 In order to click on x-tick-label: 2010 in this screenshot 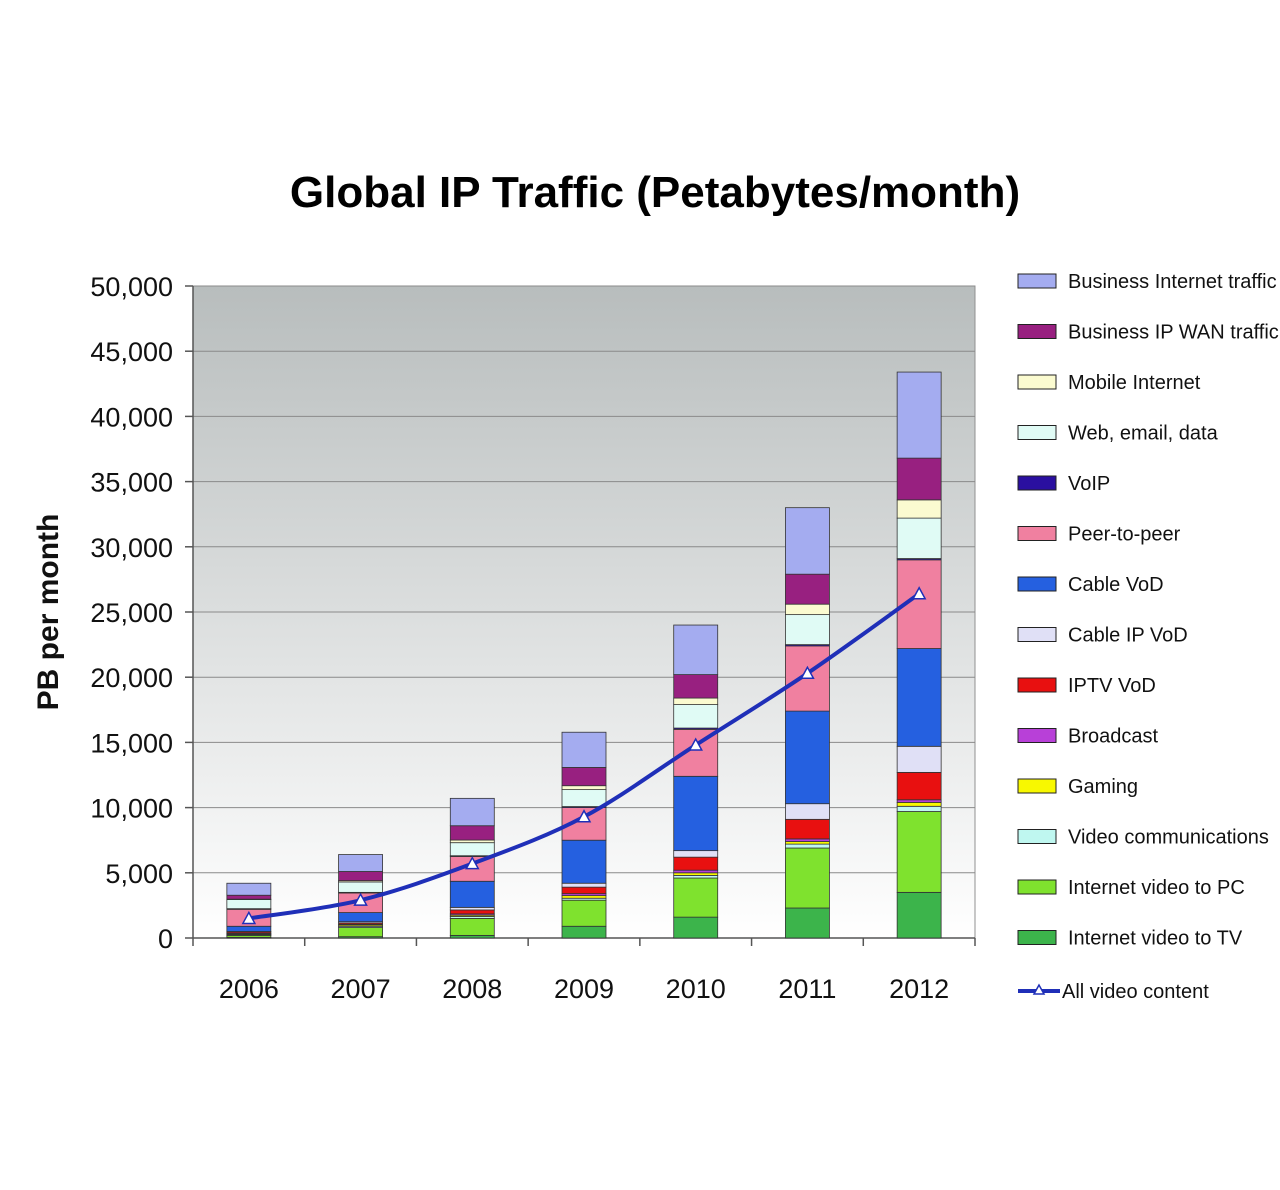, I will do `click(696, 989)`.